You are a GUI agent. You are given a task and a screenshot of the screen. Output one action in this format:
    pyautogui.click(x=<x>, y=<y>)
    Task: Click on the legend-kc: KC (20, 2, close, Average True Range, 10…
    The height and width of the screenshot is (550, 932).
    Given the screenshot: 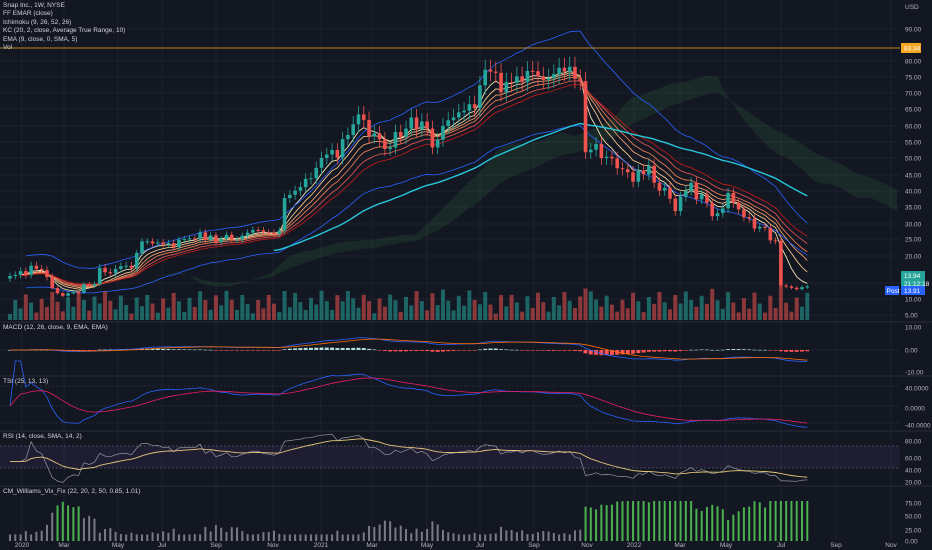 What is the action you would take?
    pyautogui.click(x=64, y=31)
    